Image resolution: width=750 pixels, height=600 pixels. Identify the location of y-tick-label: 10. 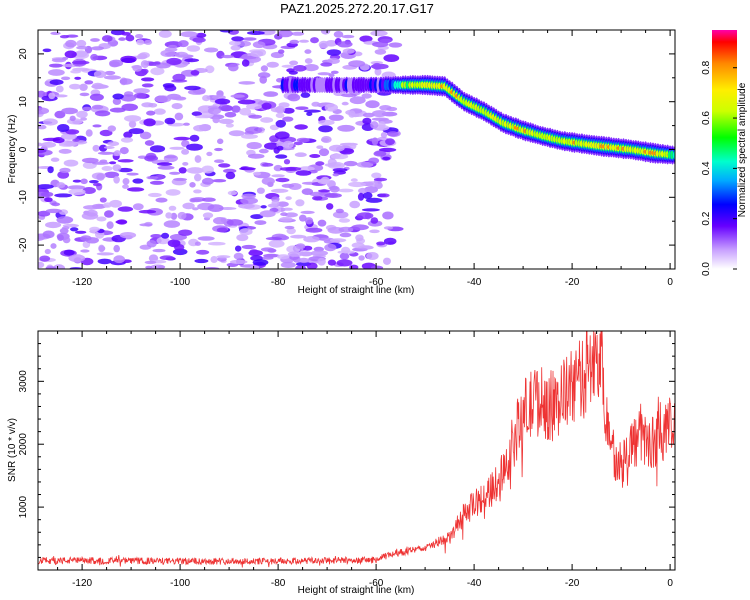
(23, 102).